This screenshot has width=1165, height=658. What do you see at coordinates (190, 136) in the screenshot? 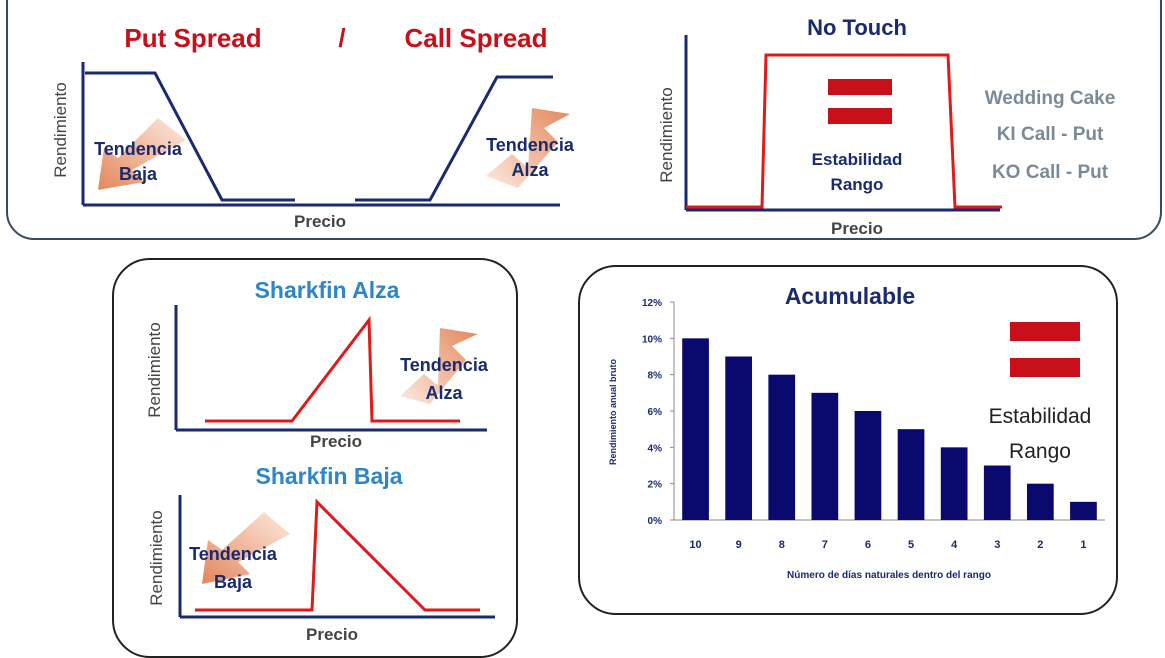
I see `put-spread-payoff-line` at bounding box center [190, 136].